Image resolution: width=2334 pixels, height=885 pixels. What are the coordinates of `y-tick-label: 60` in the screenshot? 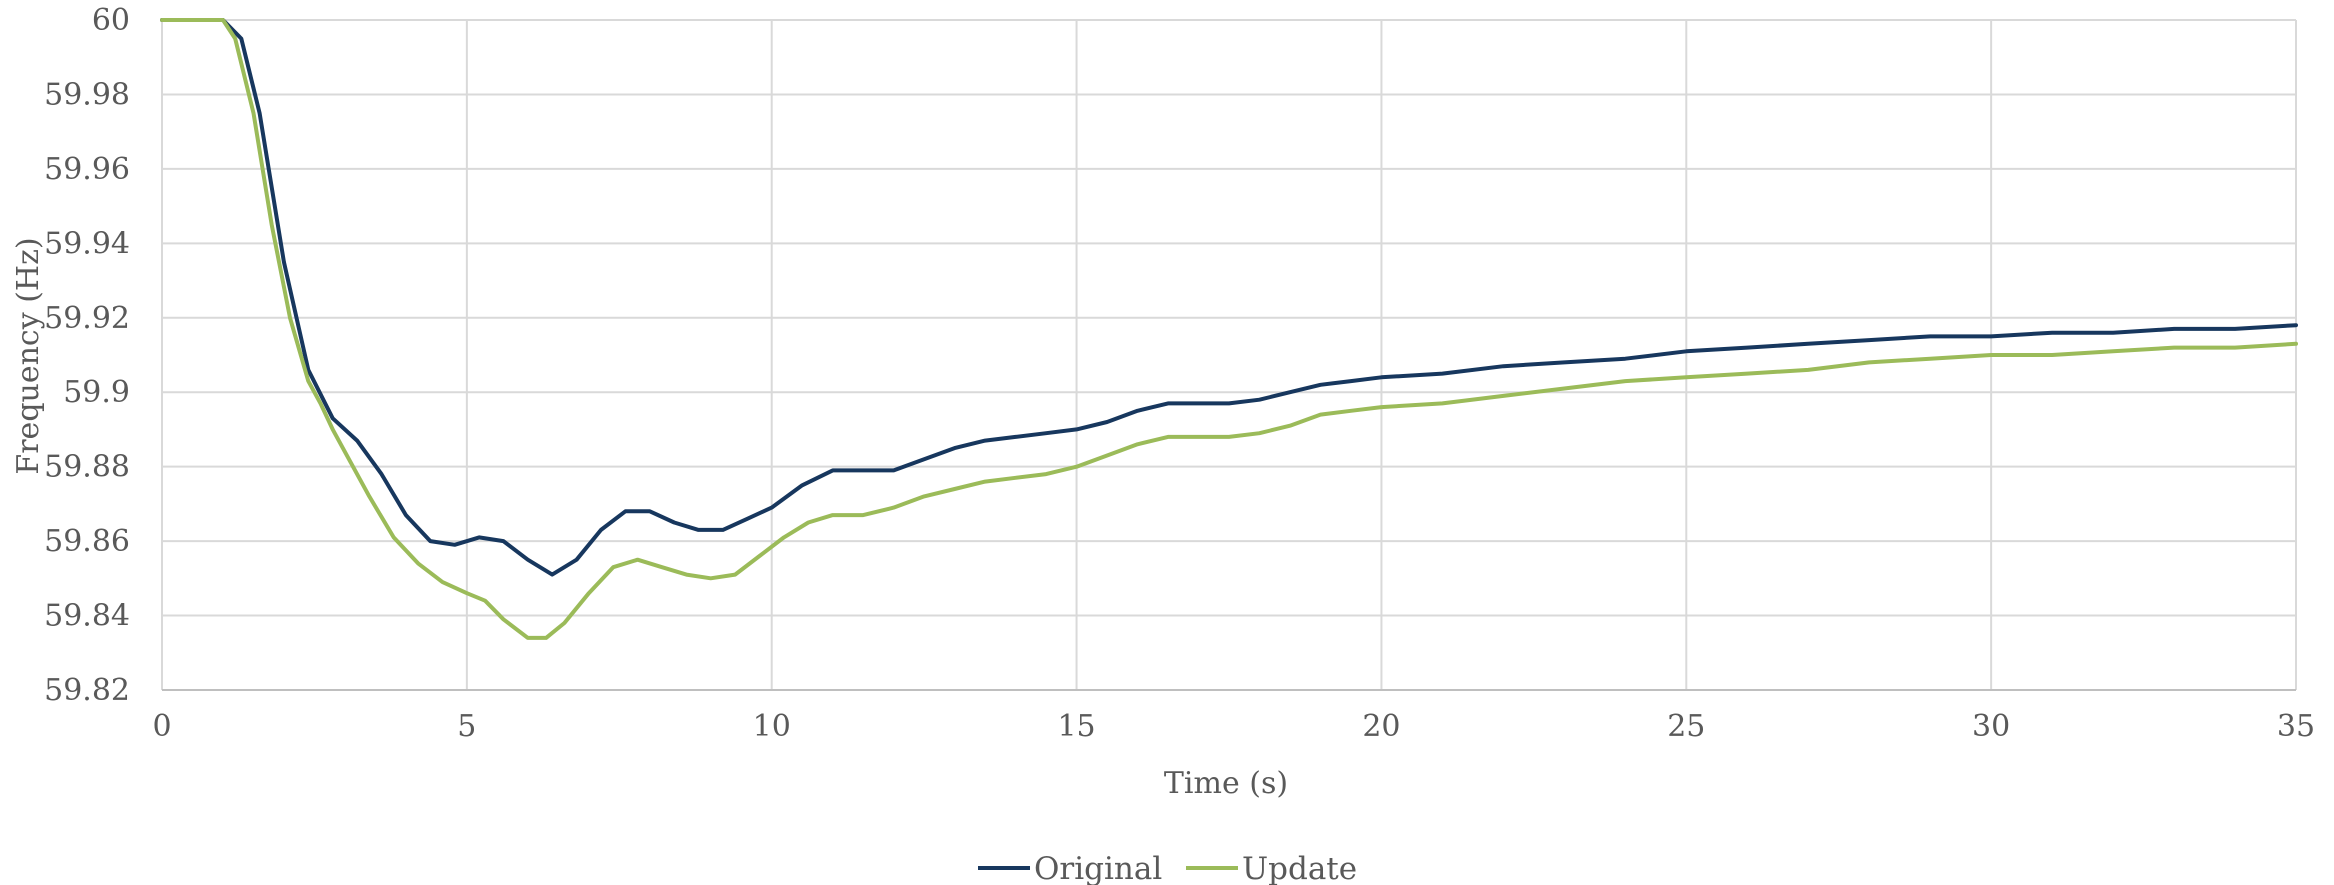 It's located at (111, 20).